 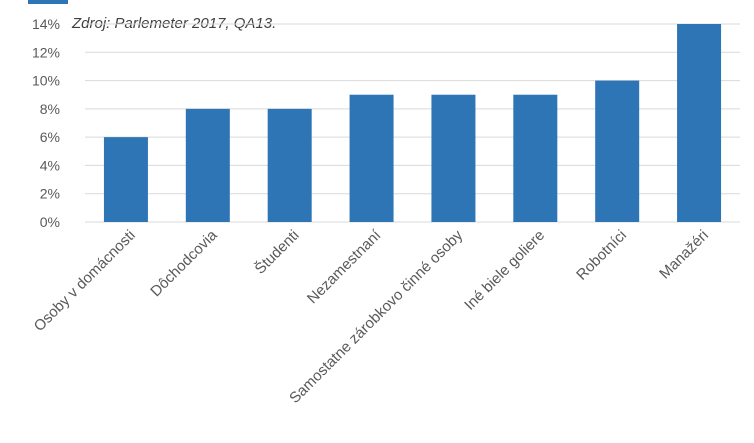 What do you see at coordinates (85, 281) in the screenshot?
I see `x-category-label: Osoby v domácnosti` at bounding box center [85, 281].